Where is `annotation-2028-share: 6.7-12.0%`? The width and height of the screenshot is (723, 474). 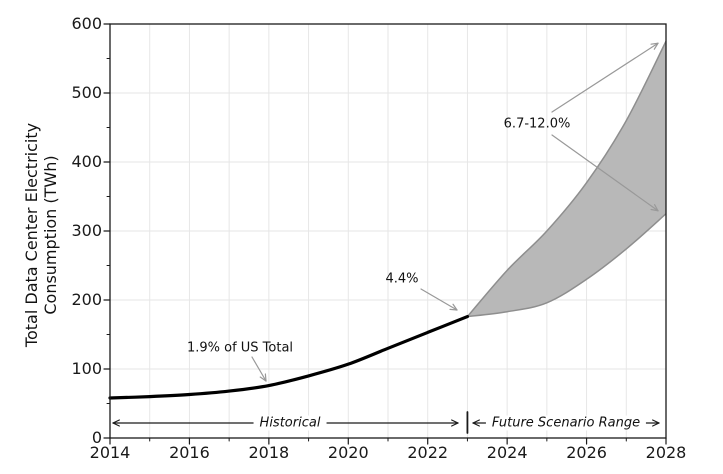
annotation-2028-share: 6.7-12.0% is located at coordinates (537, 124).